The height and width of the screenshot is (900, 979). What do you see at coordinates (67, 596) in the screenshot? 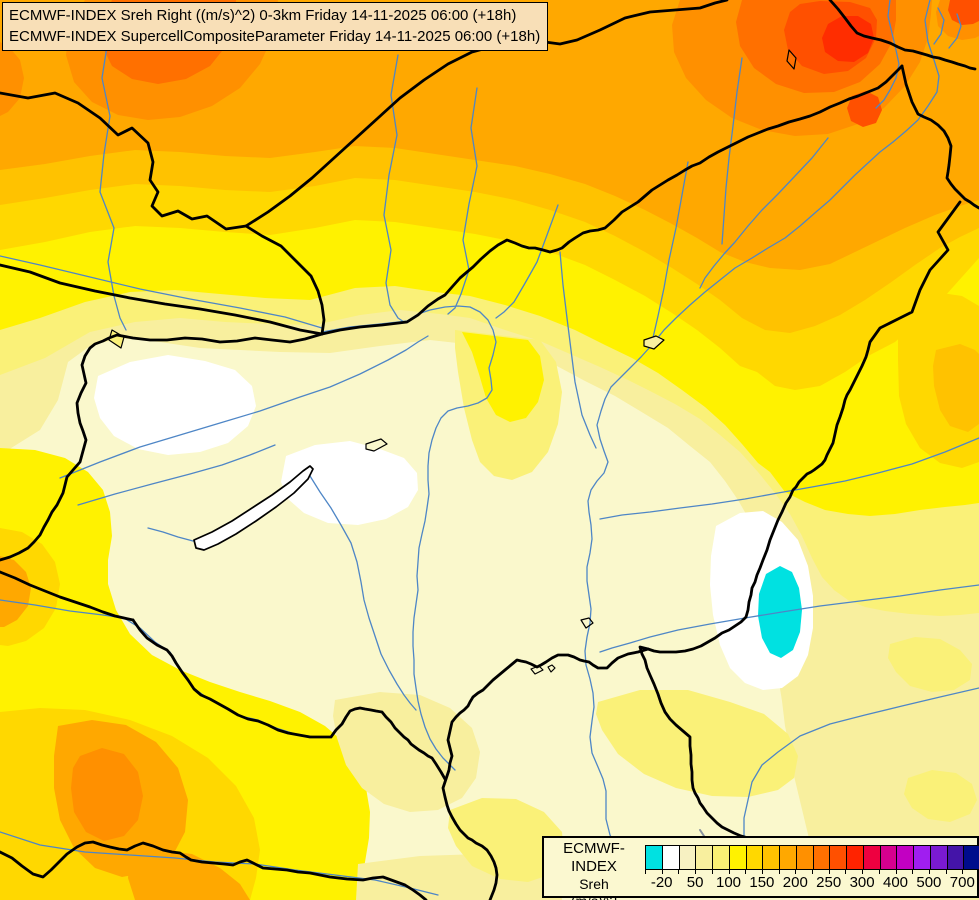
I see `border-hungary-slovenia-mur` at bounding box center [67, 596].